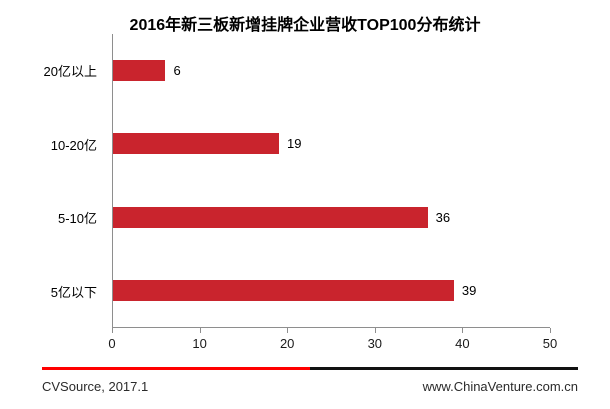 The width and height of the screenshot is (610, 409). What do you see at coordinates (77, 219) in the screenshot?
I see `category-label: 5-10亿` at bounding box center [77, 219].